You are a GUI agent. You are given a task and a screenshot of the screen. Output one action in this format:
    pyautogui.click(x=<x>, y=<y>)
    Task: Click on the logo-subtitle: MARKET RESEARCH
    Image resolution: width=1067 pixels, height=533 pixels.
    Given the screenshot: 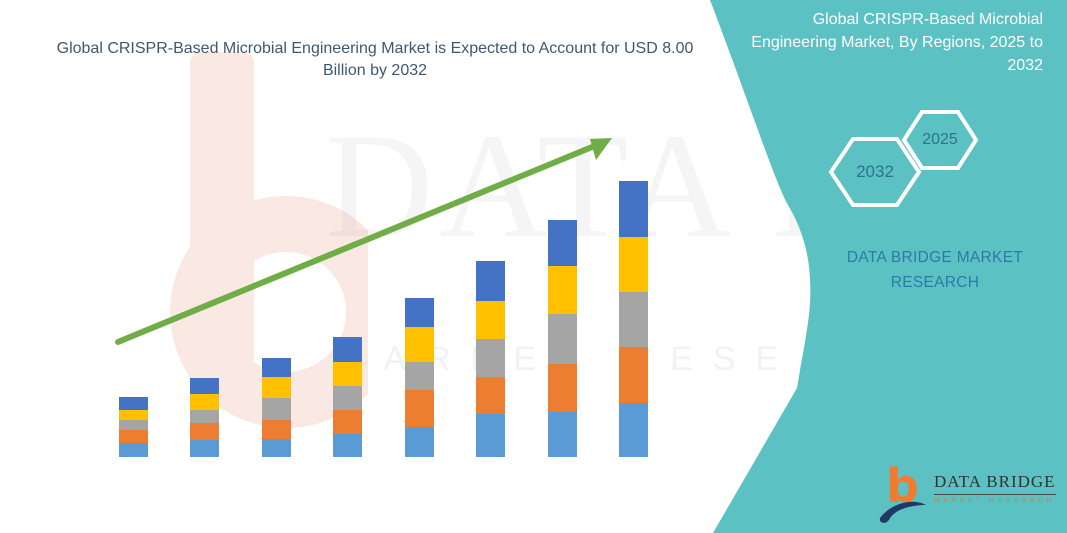 What is the action you would take?
    pyautogui.click(x=994, y=500)
    